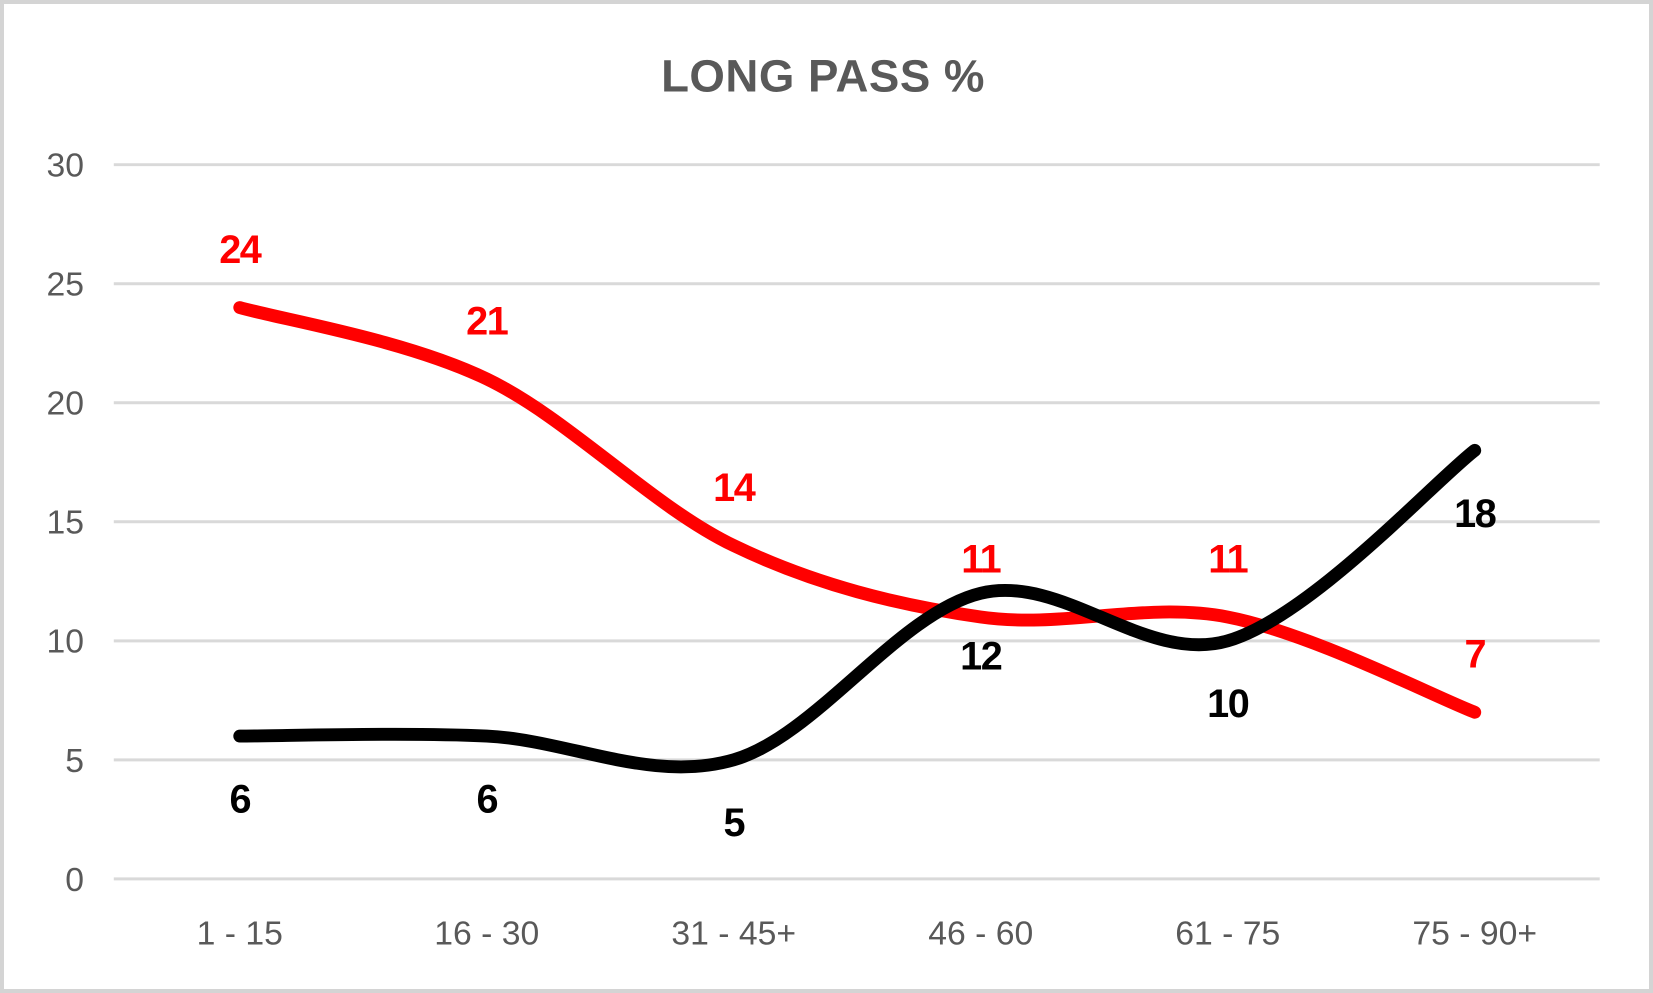 The height and width of the screenshot is (993, 1653). I want to click on red-line-label-5: 7, so click(1474, 655).